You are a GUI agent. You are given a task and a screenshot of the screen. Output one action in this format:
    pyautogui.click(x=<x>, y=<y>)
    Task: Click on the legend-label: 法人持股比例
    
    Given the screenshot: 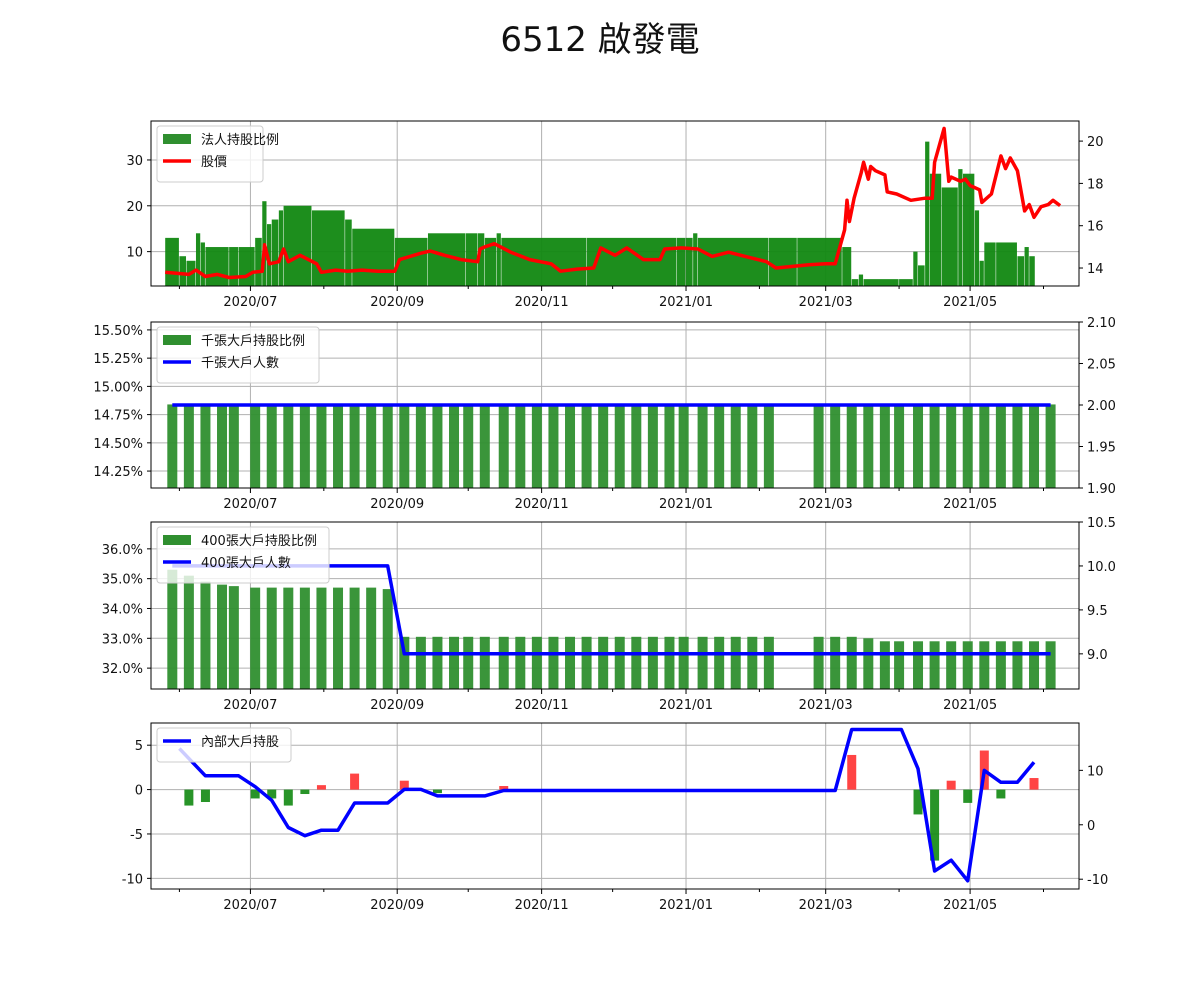 What is the action you would take?
    pyautogui.click(x=240, y=140)
    